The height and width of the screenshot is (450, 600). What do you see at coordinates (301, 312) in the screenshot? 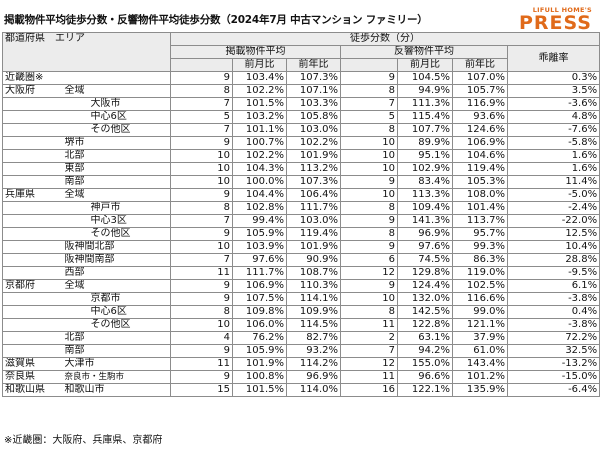
I see `table-row: 中心6区 8 109.8% 109.9% 8 142.5% 99.0% 0.4%` at bounding box center [301, 312].